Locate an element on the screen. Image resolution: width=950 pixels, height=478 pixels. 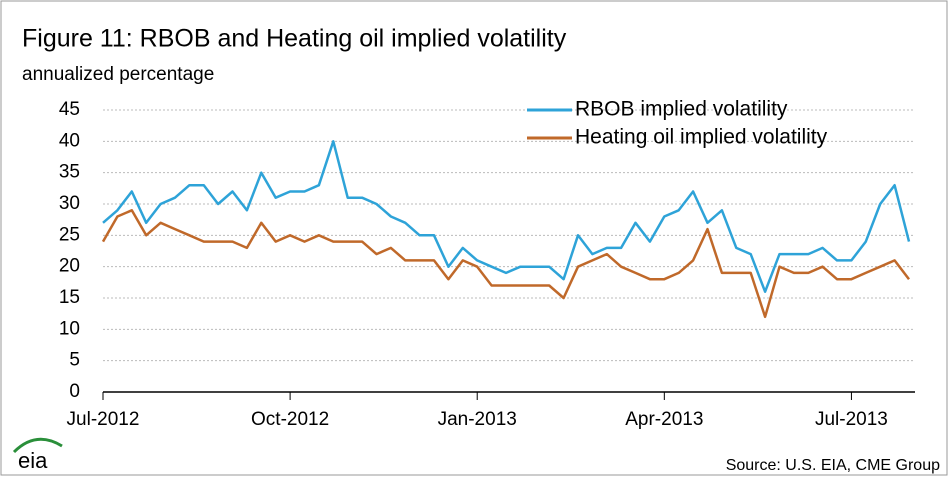
x-tick-label: Oct-2012 is located at coordinates (290, 419).